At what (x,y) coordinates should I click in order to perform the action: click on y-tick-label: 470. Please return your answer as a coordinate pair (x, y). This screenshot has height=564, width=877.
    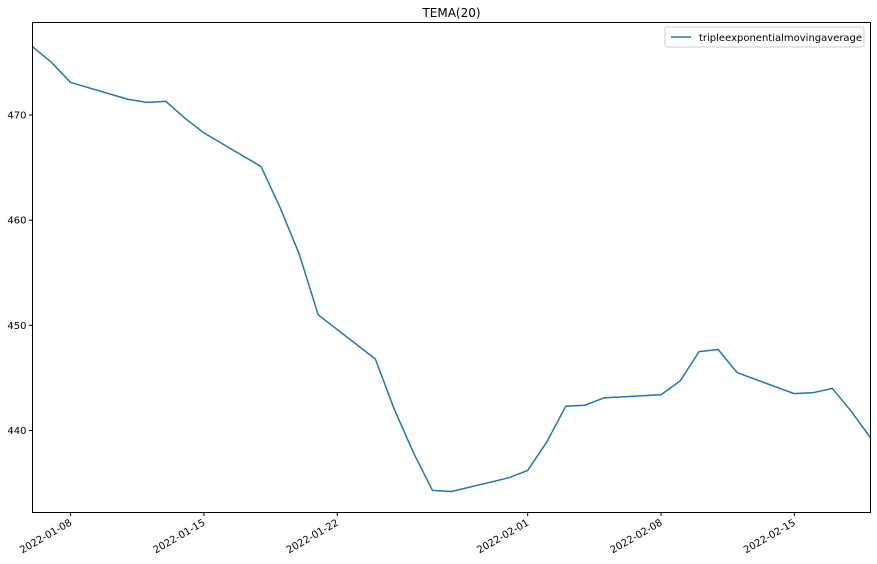
    Looking at the image, I should click on (16, 116).